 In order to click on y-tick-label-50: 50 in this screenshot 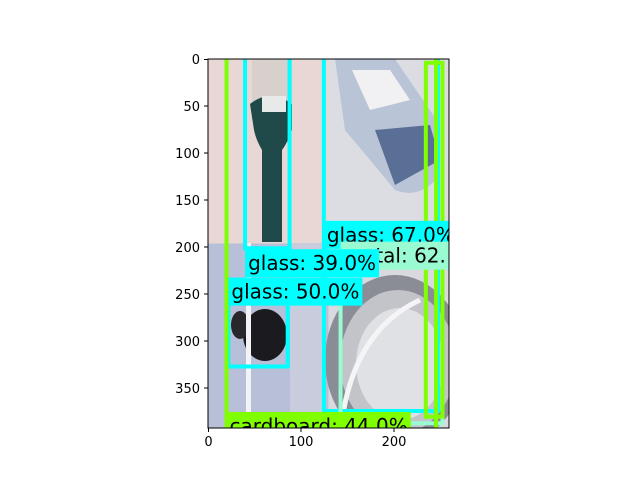, I will do `click(191, 107)`.